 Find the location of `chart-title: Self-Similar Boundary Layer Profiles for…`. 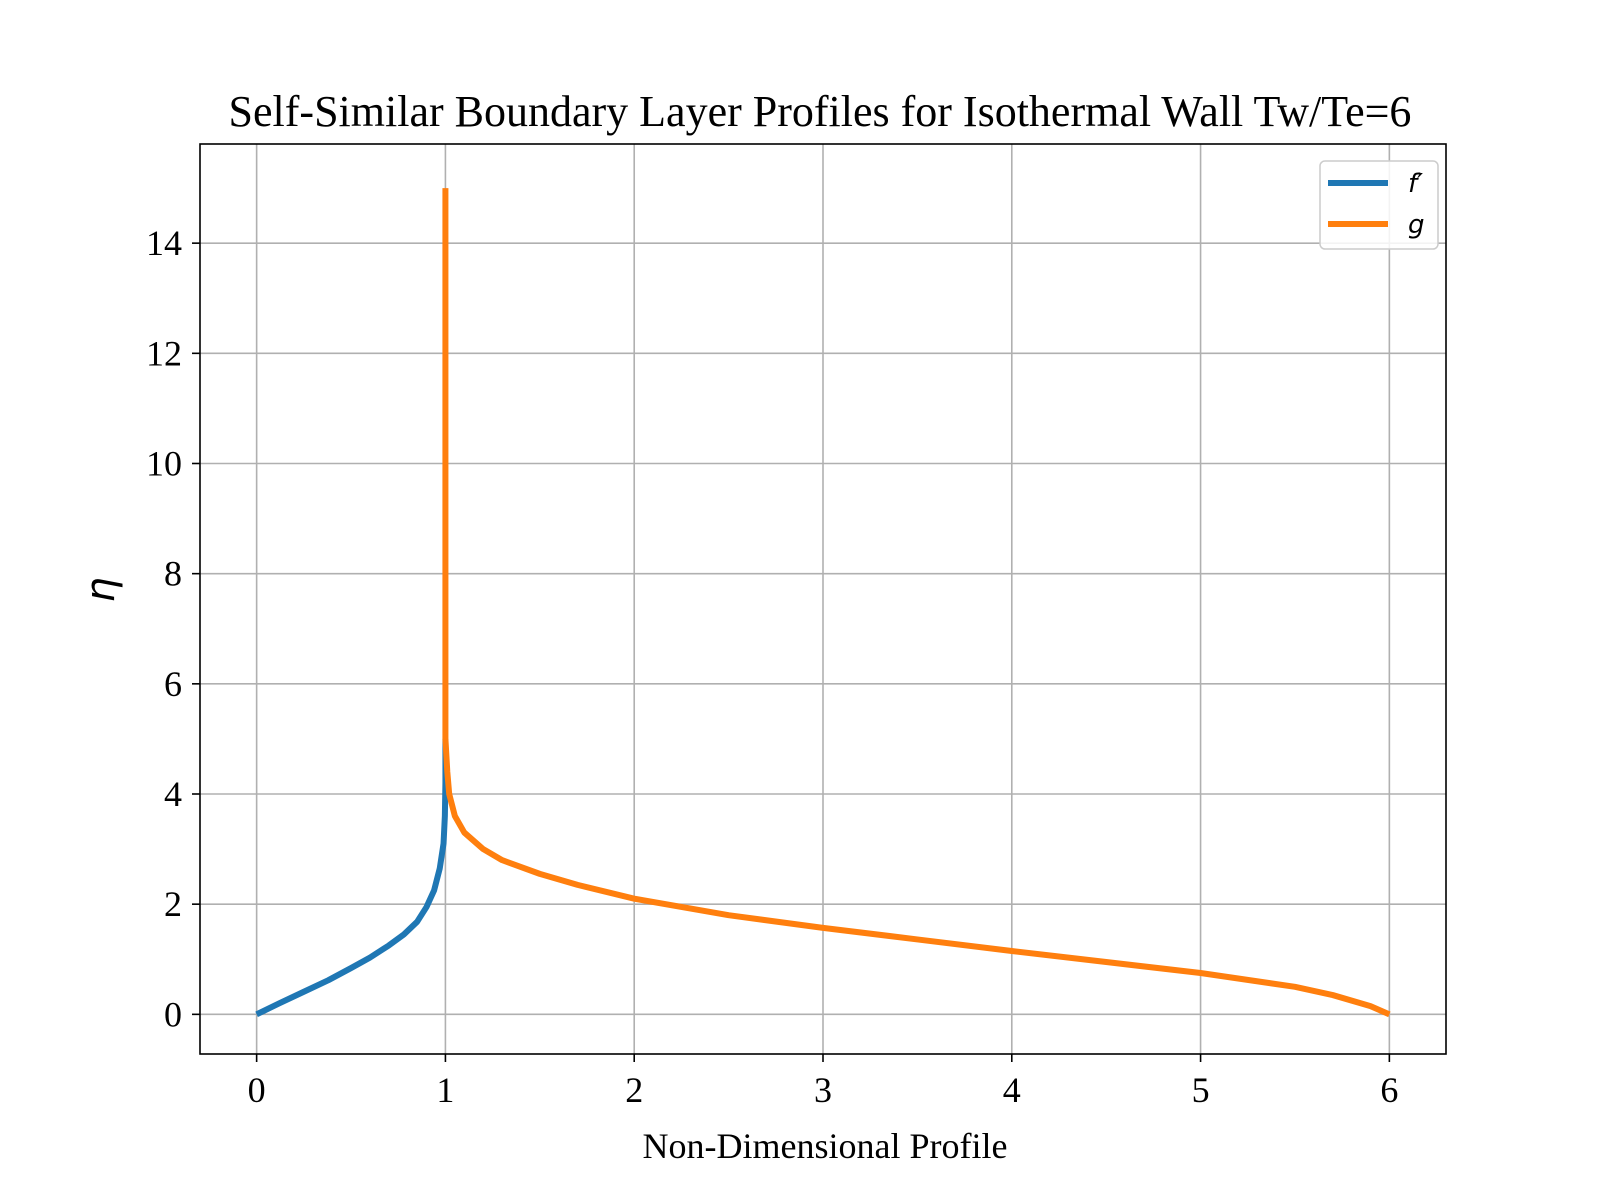

chart-title: Self-Similar Boundary Layer Profiles for… is located at coordinates (820, 111).